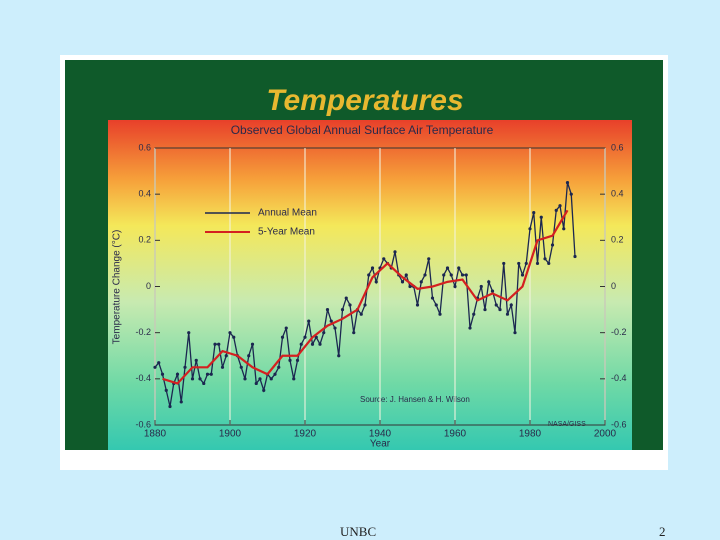  Describe the element at coordinates (148, 286) in the screenshot. I see `y-tick-label: 0` at that location.